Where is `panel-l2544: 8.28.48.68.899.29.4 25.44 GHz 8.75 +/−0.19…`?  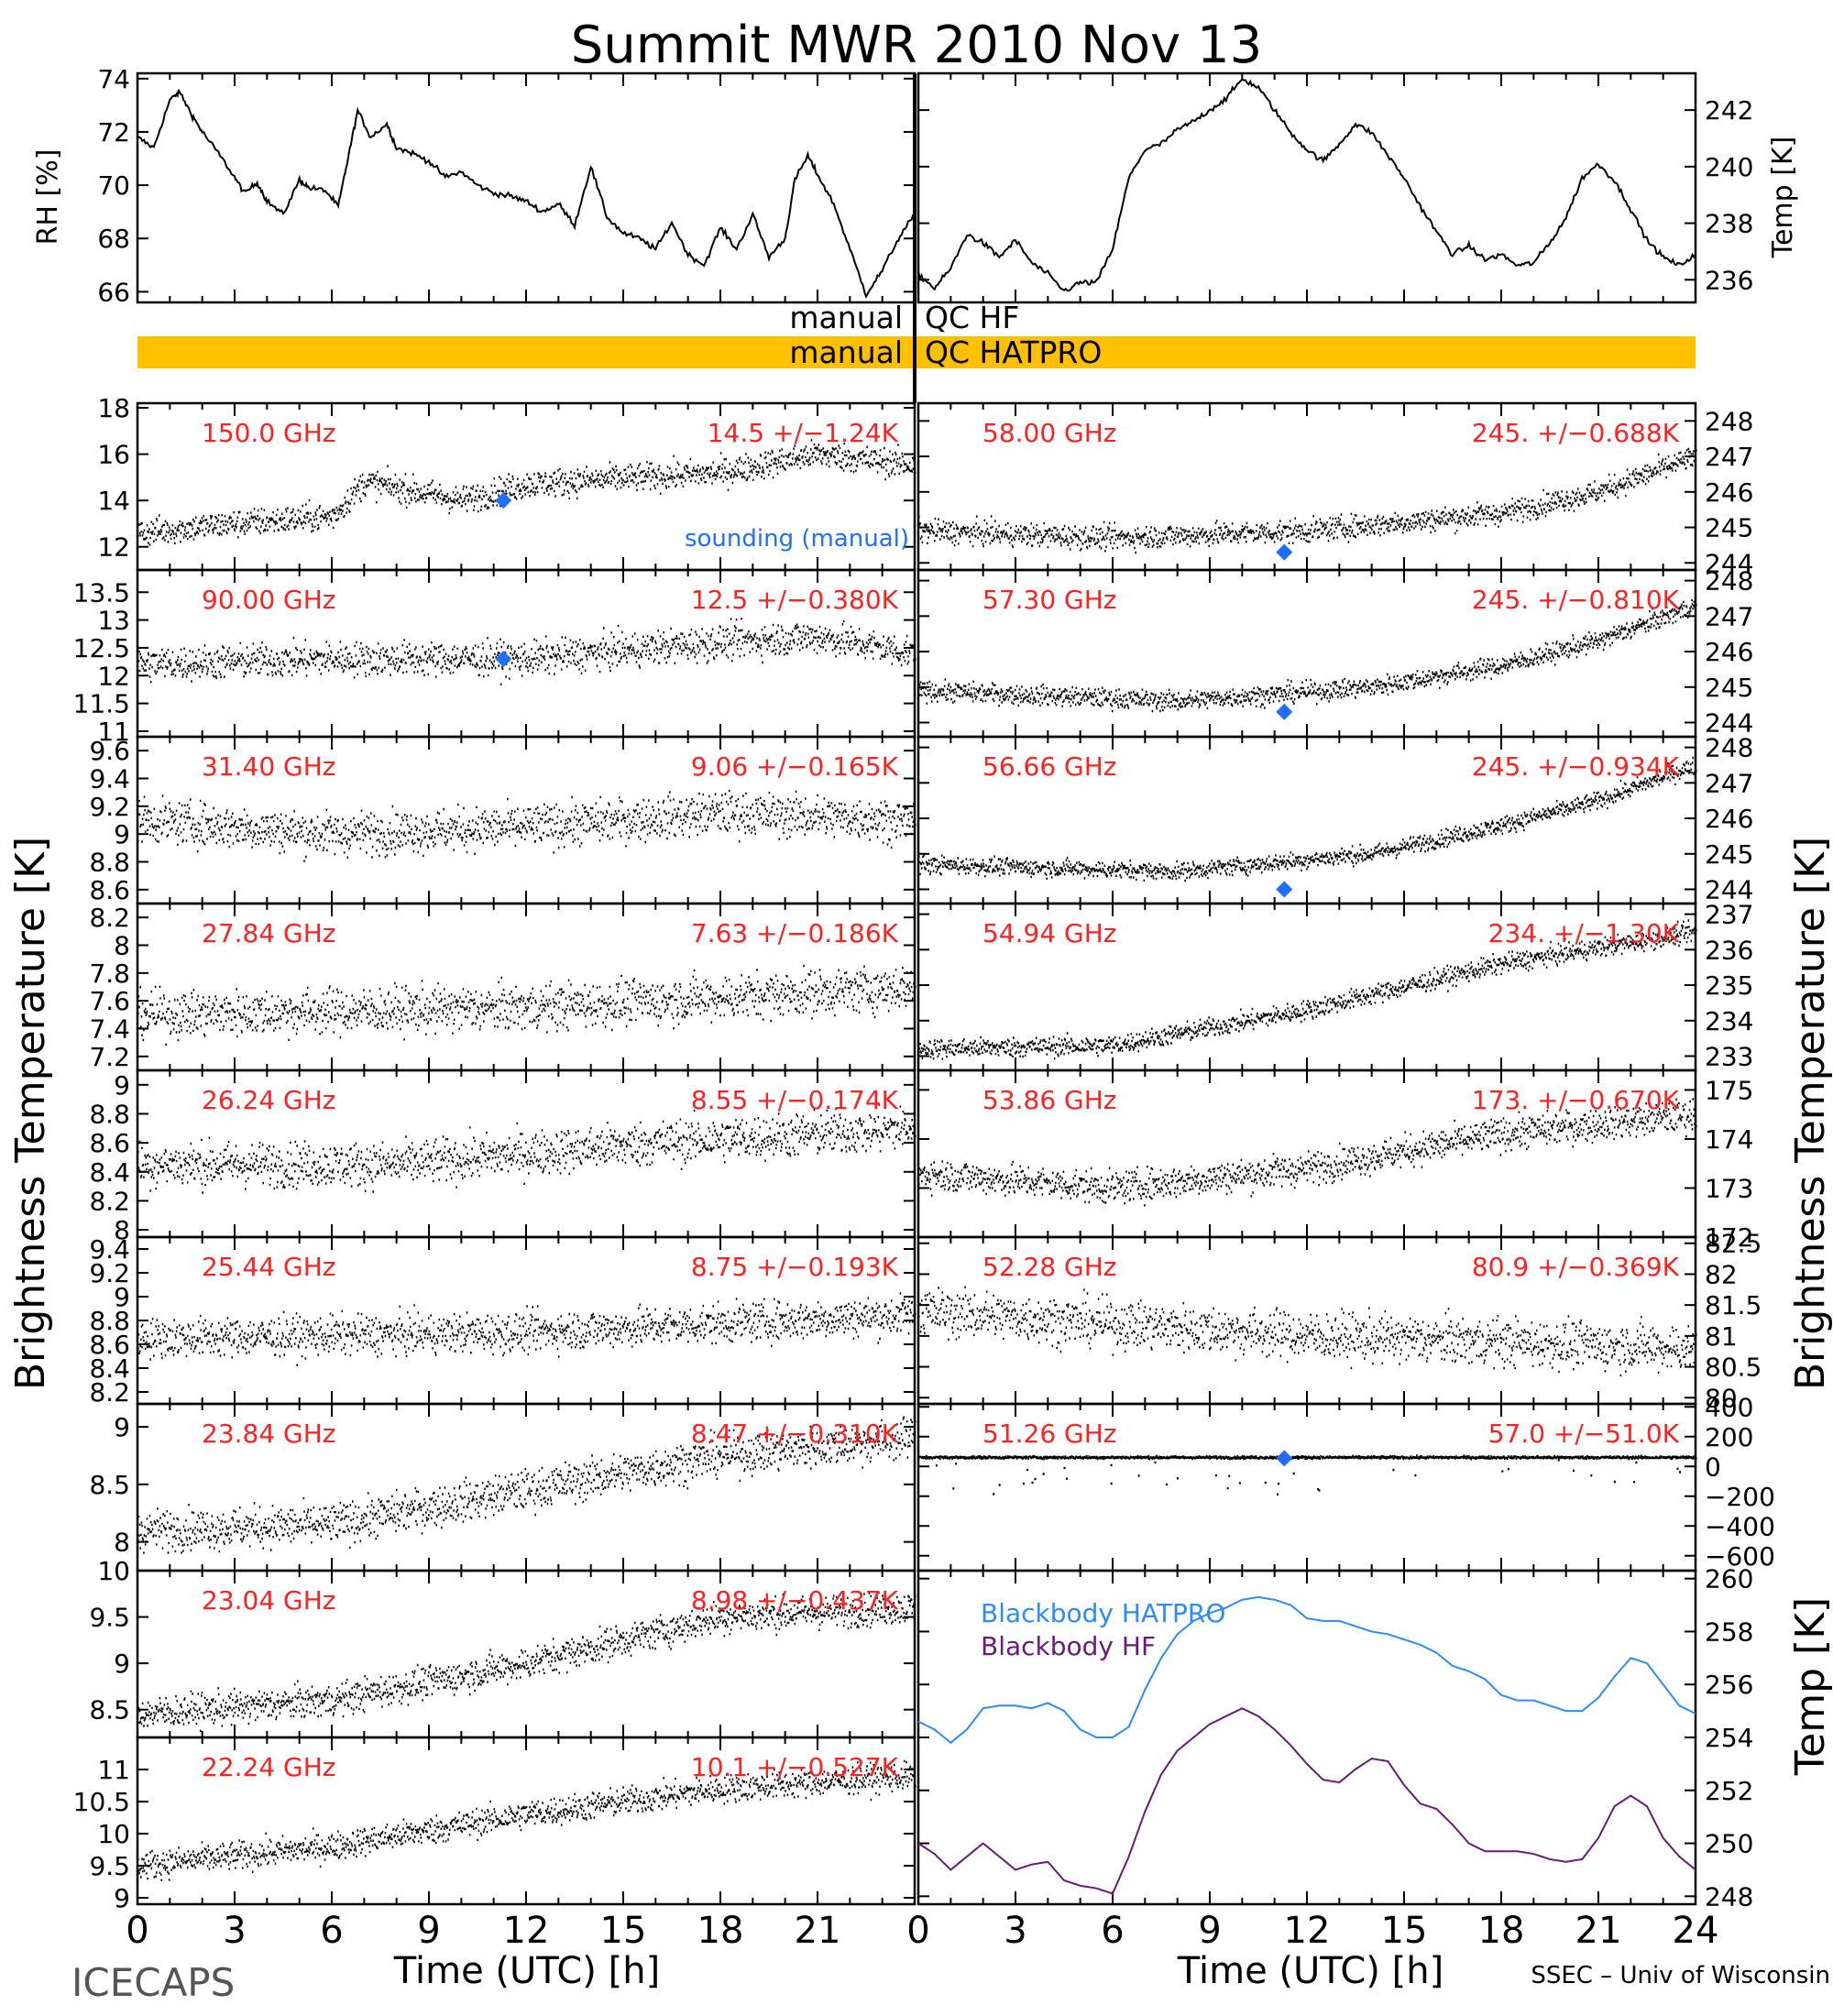
panel-l2544: 8.28.48.68.899.29.4 25.44 GHz 8.75 +/−0.19… is located at coordinates (502, 1321).